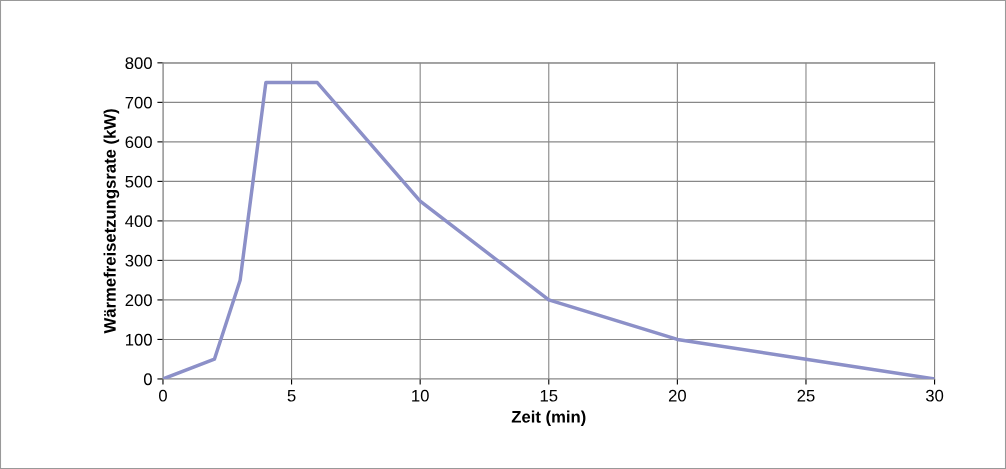 This screenshot has width=1006, height=469. I want to click on y-tick-label: 600, so click(138, 142).